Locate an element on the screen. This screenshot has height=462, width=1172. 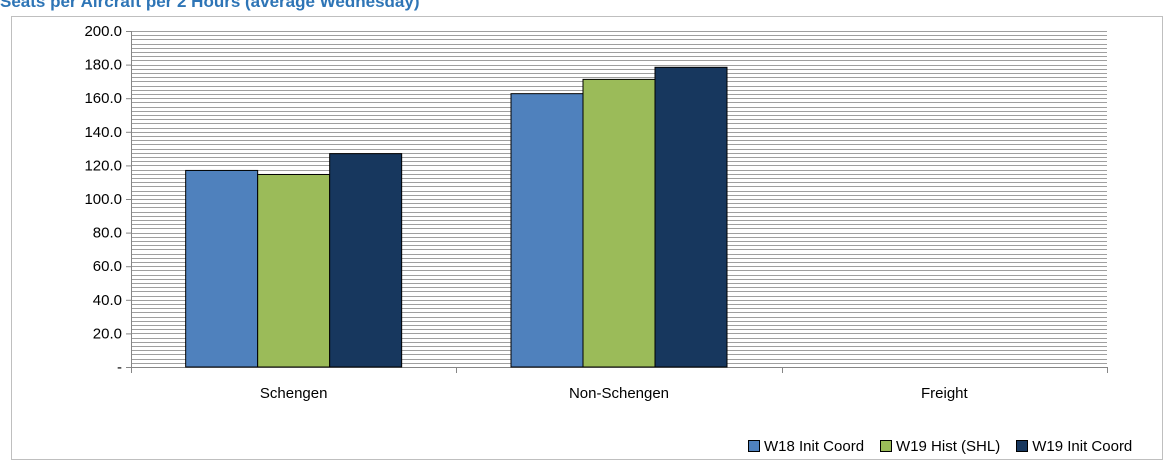
y-tick-label: 40.0 is located at coordinates (107, 300).